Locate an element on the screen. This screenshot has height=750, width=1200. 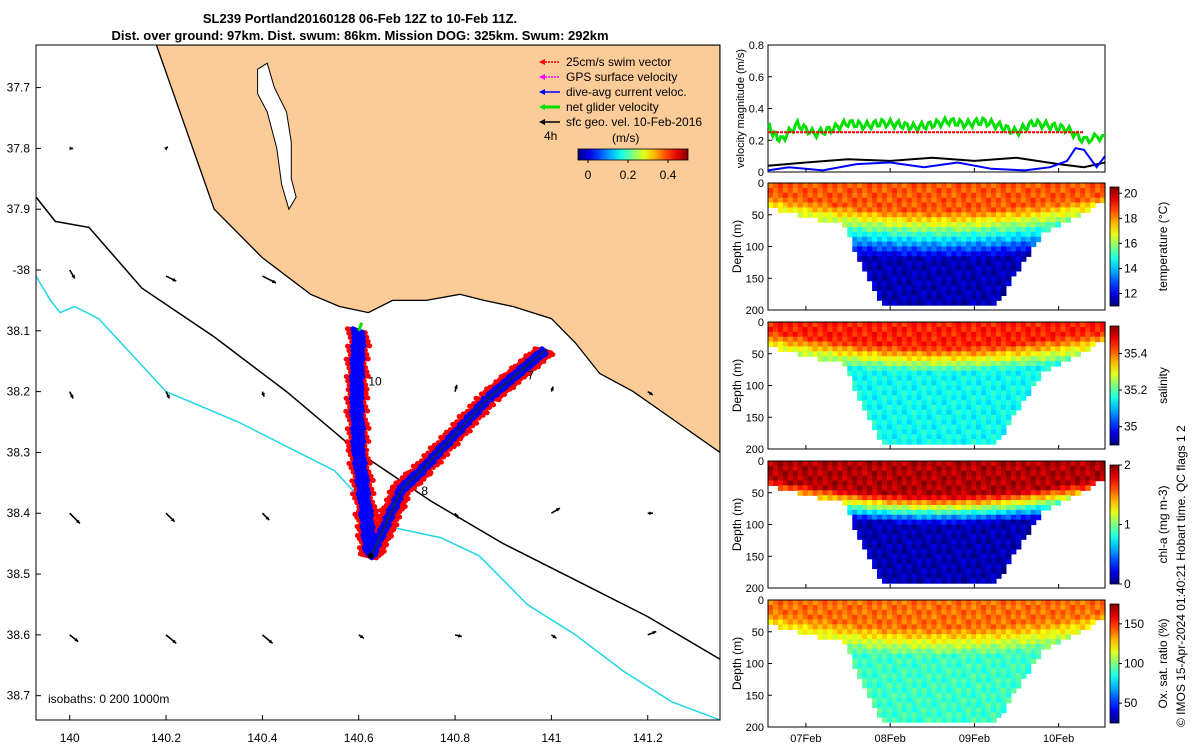
chl-a-cells is located at coordinates (937, 522).